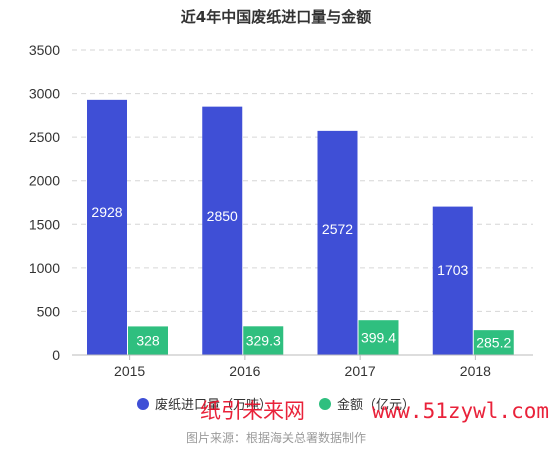 This screenshot has height=453, width=553. I want to click on bar-label-volume: 2572, so click(337, 229).